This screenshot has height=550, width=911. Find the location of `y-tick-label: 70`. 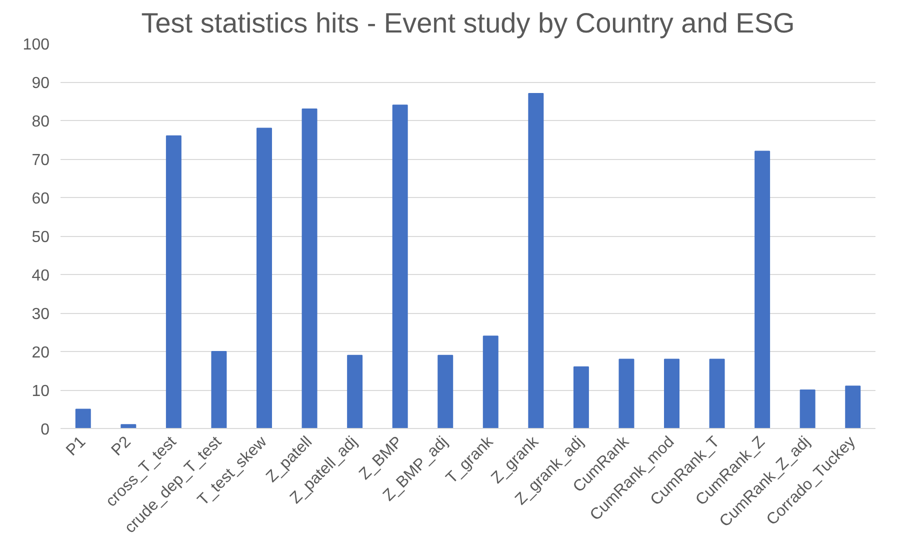

y-tick-label: 70 is located at coordinates (41, 160).